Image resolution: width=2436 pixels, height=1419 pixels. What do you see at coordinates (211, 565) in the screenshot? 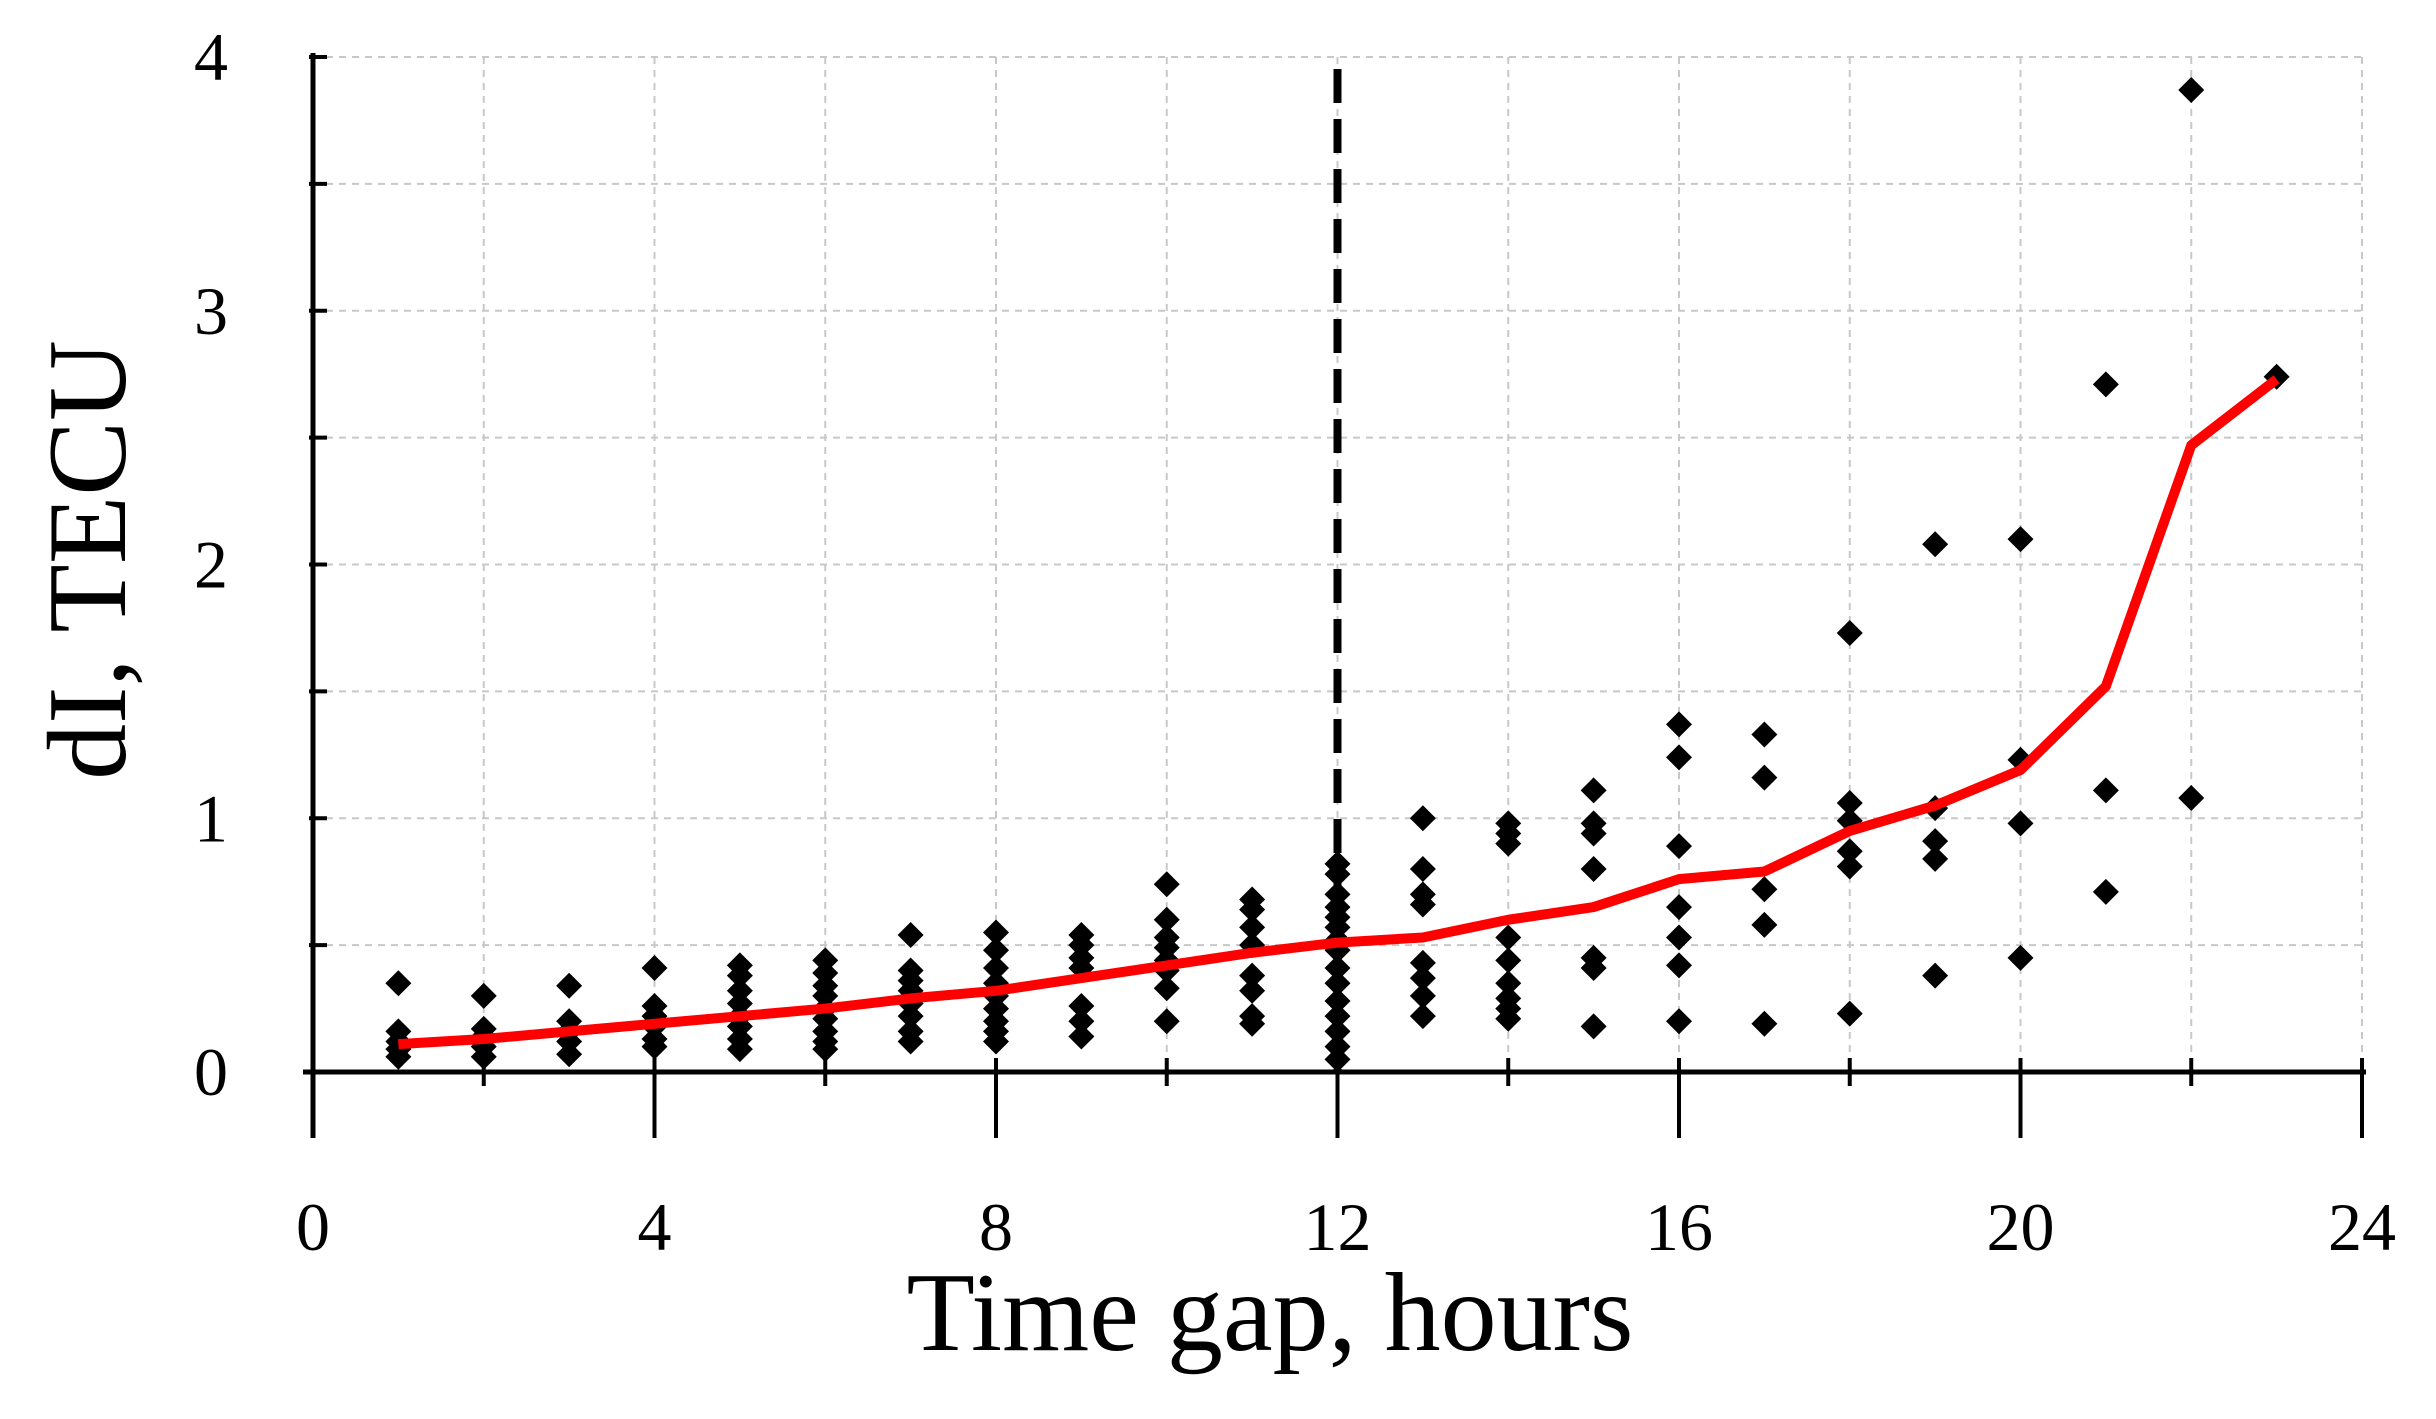
I see `y-tick-label: 2` at bounding box center [211, 565].